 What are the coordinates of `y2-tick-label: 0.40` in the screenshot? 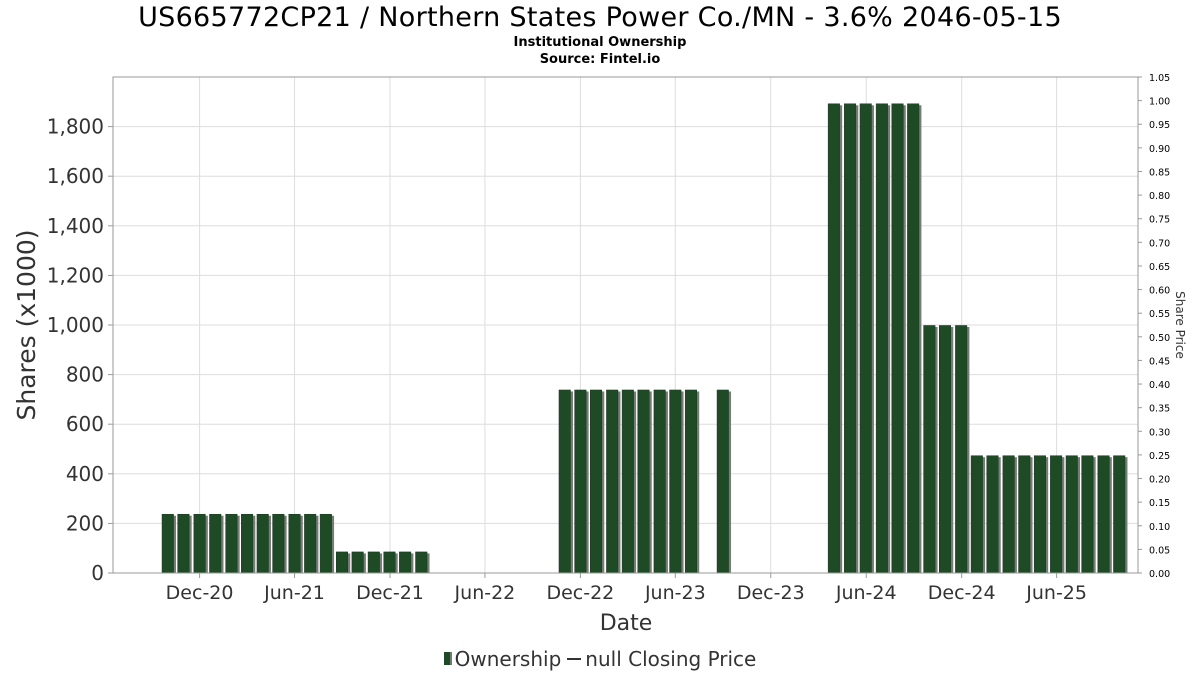 It's located at (1159, 385).